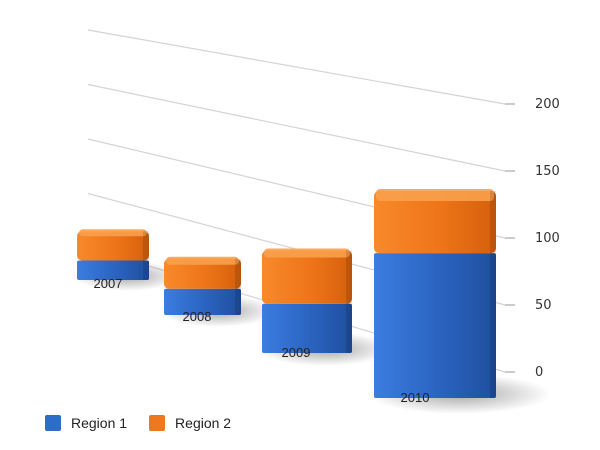 The height and width of the screenshot is (450, 600). What do you see at coordinates (539, 372) in the screenshot?
I see `y-tick-label: 0` at bounding box center [539, 372].